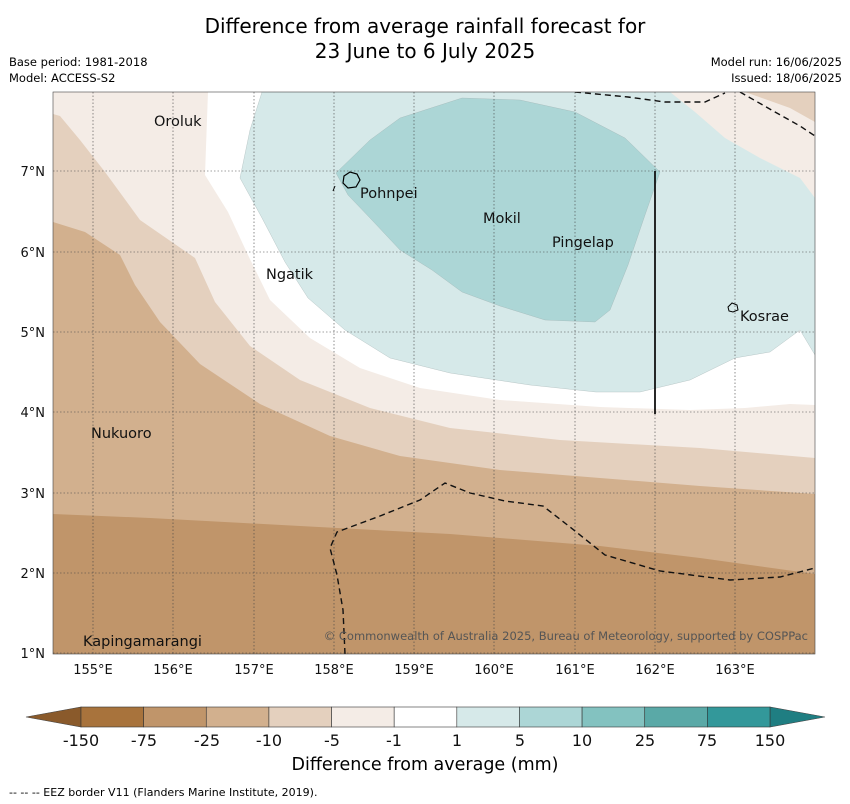  I want to click on lon-tick: 162°E, so click(655, 670).